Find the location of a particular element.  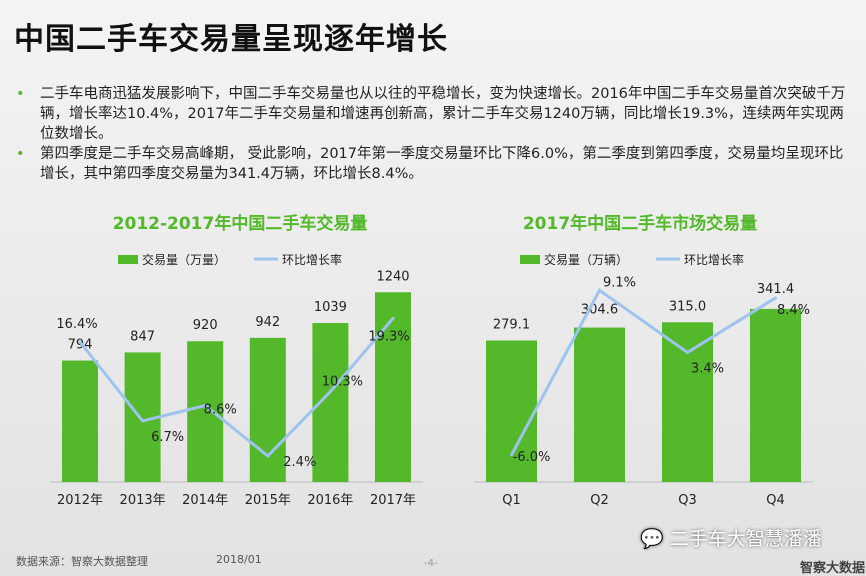

wechat-watermark: 💬 二手车大智慧潘潘 is located at coordinates (731, 539).